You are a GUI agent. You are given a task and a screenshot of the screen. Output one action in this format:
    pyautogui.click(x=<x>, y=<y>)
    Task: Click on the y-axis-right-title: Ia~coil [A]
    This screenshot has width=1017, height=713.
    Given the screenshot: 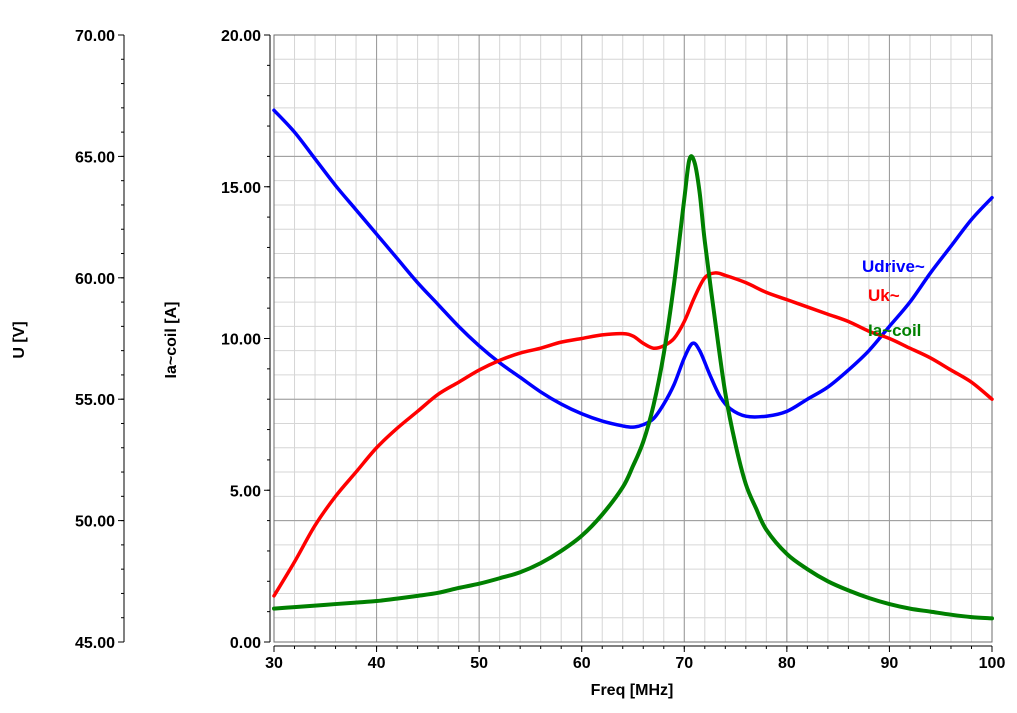 What is the action you would take?
    pyautogui.click(x=171, y=340)
    